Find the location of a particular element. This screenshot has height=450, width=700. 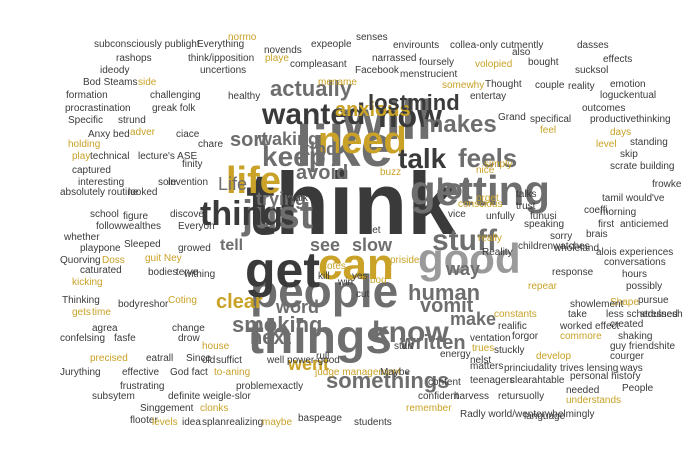

word-first: first is located at coordinates (606, 224).